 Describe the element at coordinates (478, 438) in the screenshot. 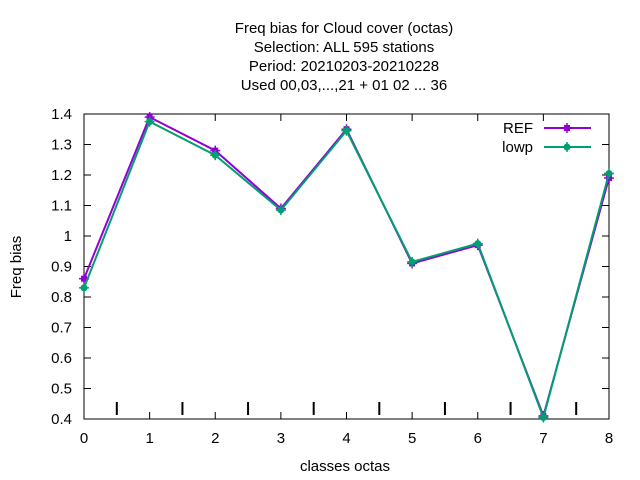

I see `x-tick-label: 6` at that location.